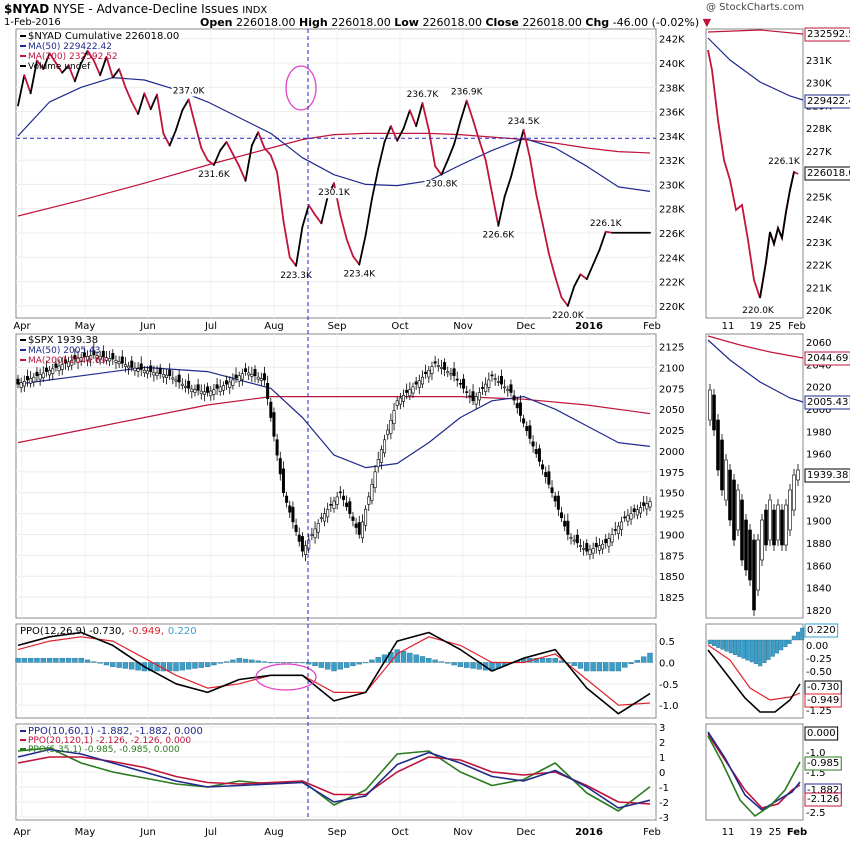 This screenshot has height=842, width=850. What do you see at coordinates (669, 706) in the screenshot?
I see `ppo1-ytick-label: -1.0` at bounding box center [669, 706].